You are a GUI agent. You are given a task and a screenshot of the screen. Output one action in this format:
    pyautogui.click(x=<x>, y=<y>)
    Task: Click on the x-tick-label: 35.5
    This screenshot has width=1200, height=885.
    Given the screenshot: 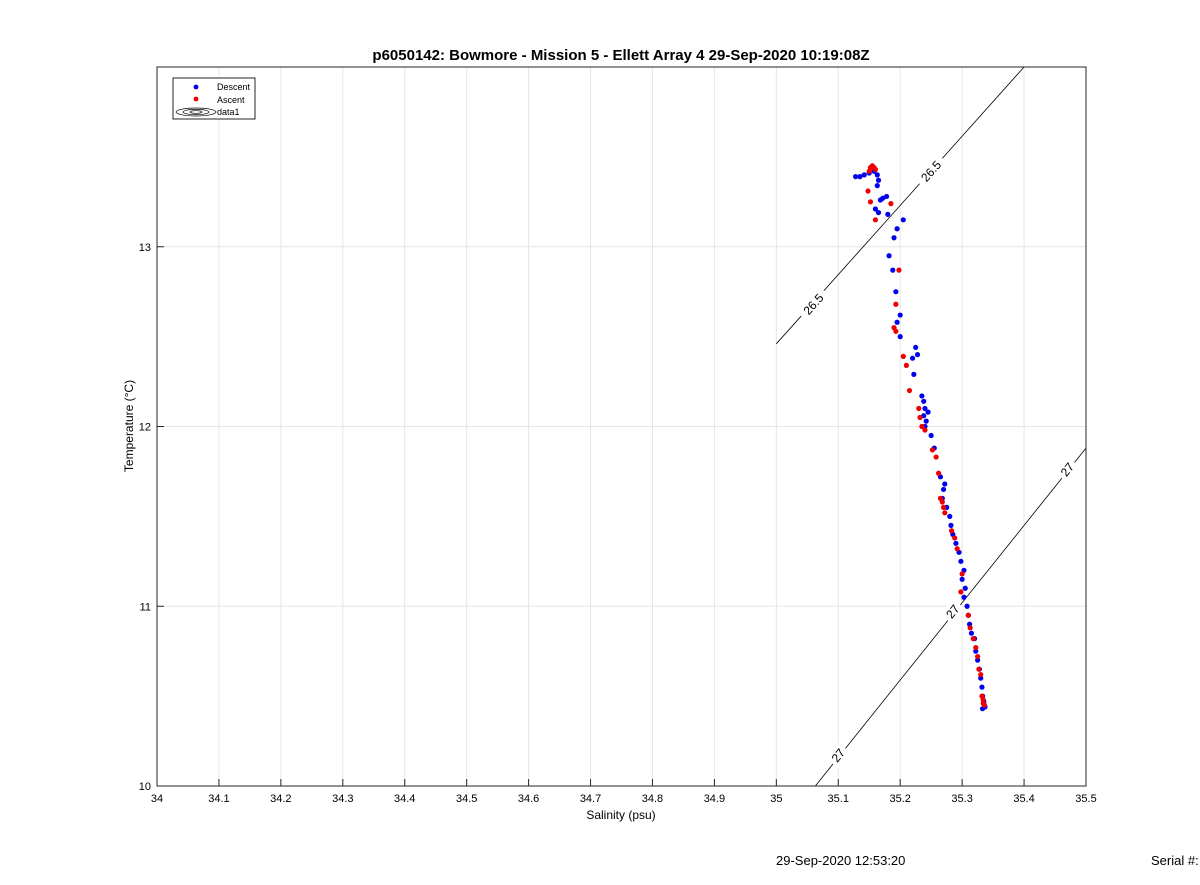 What is the action you would take?
    pyautogui.click(x=1085, y=799)
    